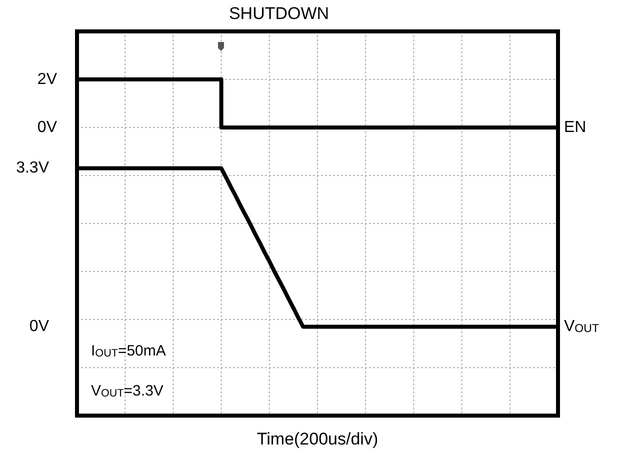 This screenshot has height=454, width=624. What do you see at coordinates (575, 127) in the screenshot?
I see `series-label: EN` at bounding box center [575, 127].